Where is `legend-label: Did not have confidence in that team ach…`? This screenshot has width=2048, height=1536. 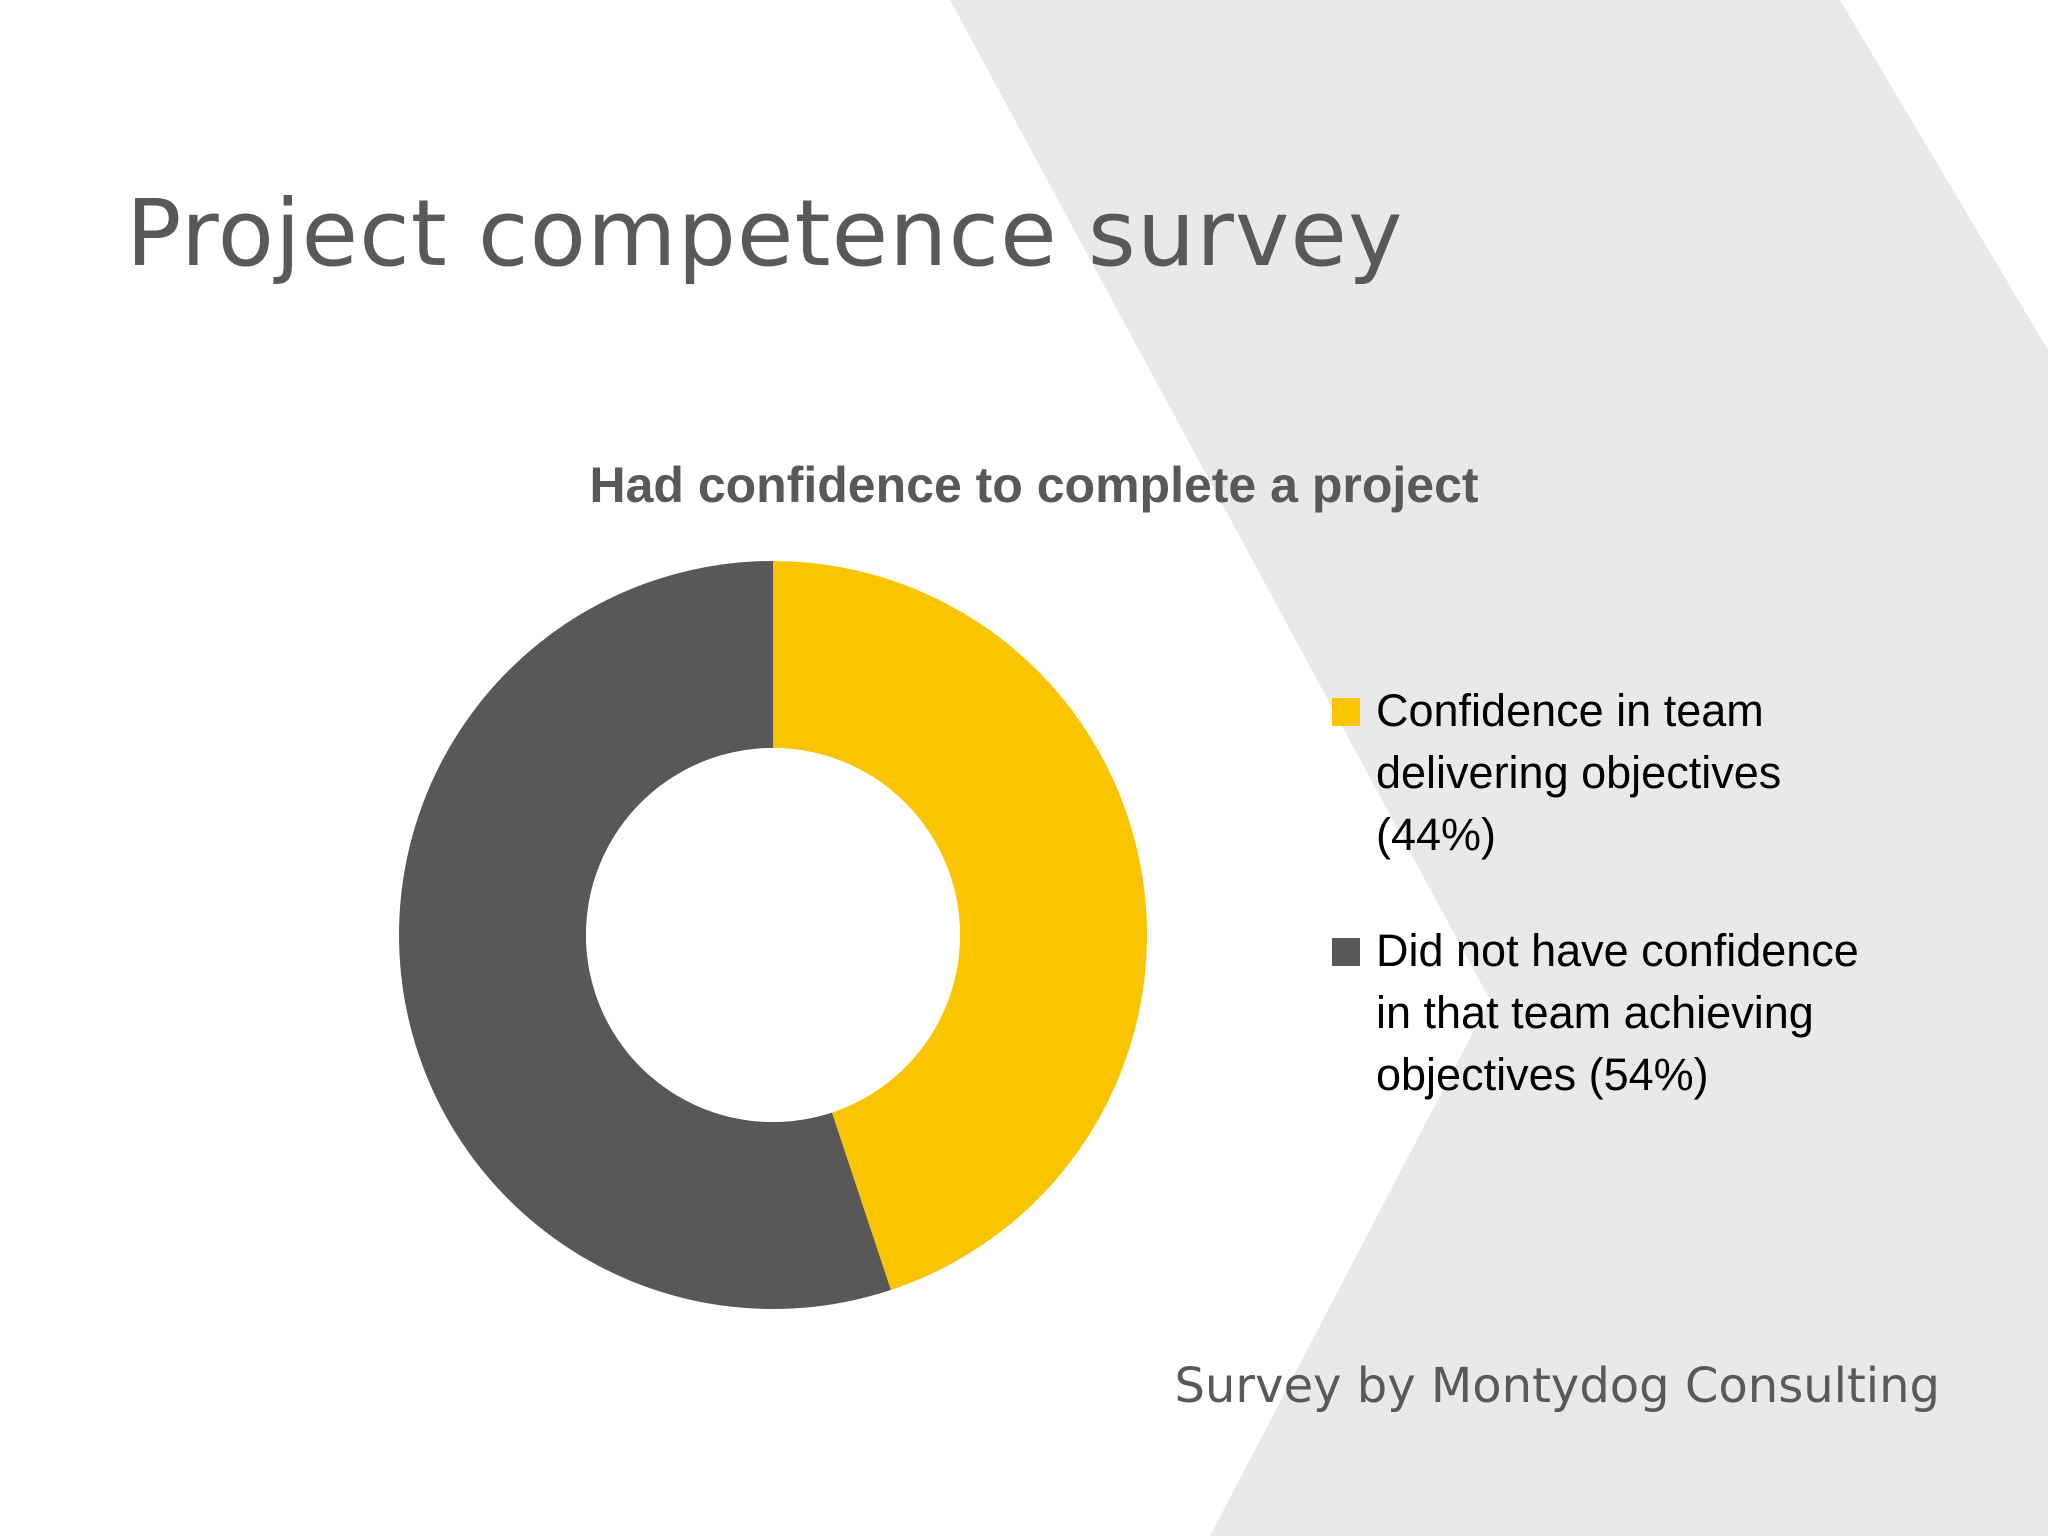
legend-label: Did not have confidence in that team ach… is located at coordinates (1617, 1012).